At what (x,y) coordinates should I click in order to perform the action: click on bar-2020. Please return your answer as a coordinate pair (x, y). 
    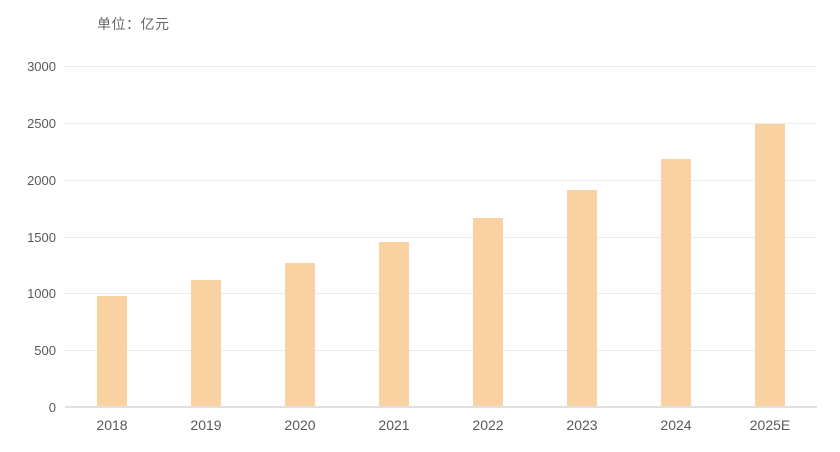
    Looking at the image, I should click on (300, 334).